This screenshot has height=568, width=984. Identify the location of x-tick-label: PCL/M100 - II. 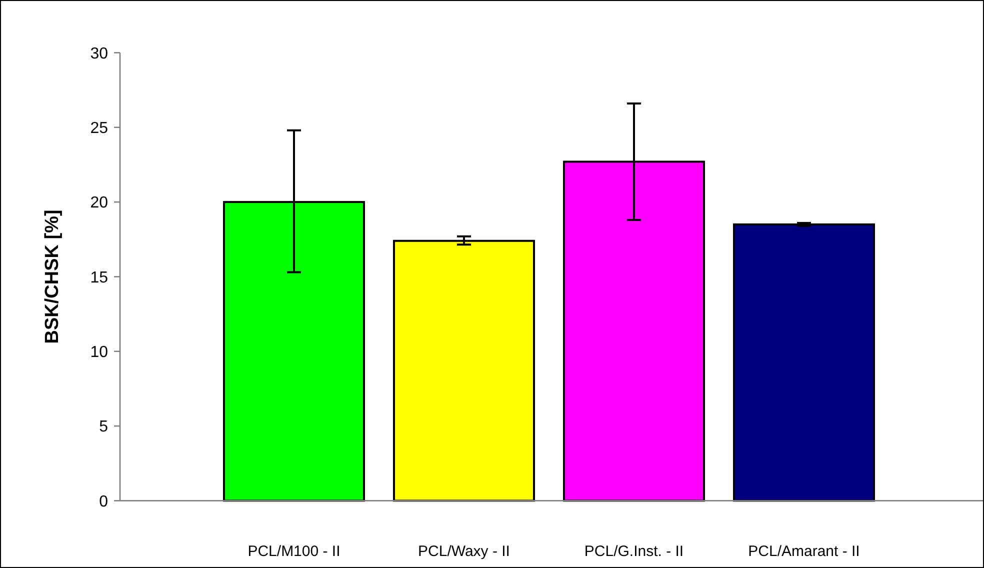
(294, 551).